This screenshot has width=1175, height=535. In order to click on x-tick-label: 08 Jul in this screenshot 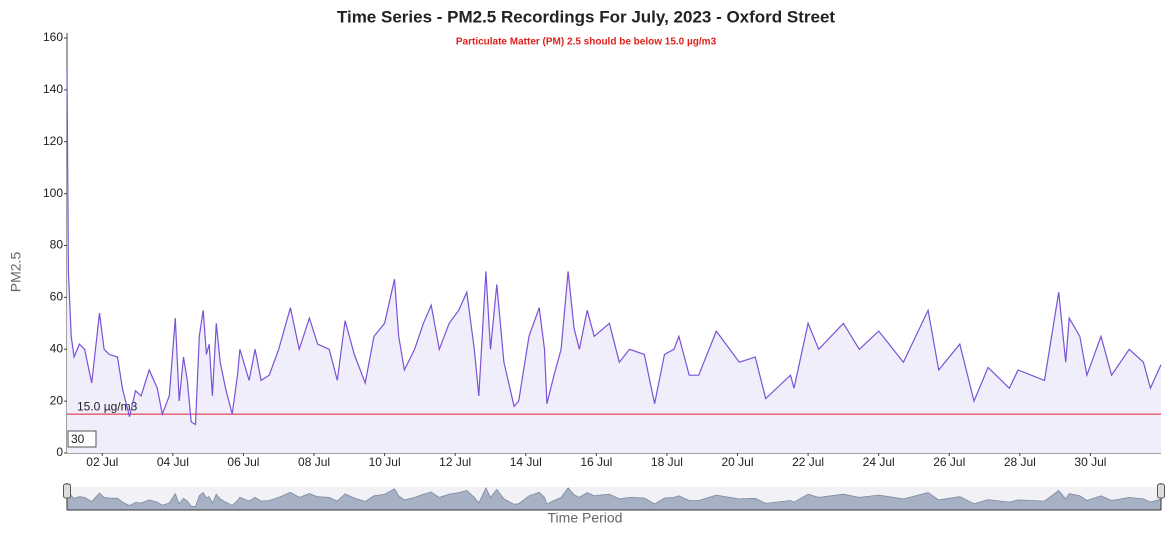, I will do `click(314, 462)`.